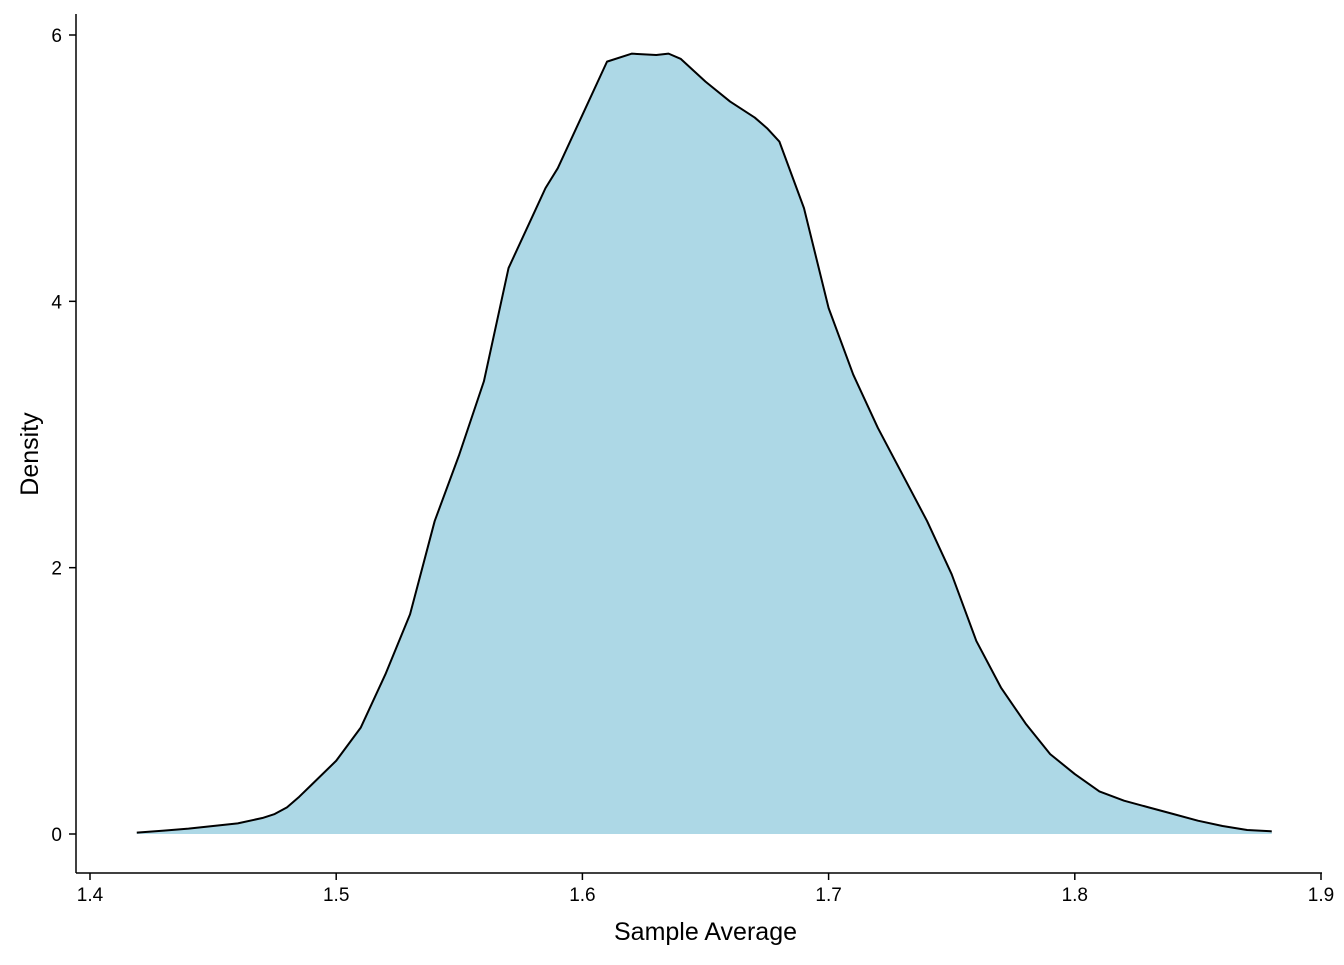  Describe the element at coordinates (828, 895) in the screenshot. I see `x-tick-label: 1.7` at that location.